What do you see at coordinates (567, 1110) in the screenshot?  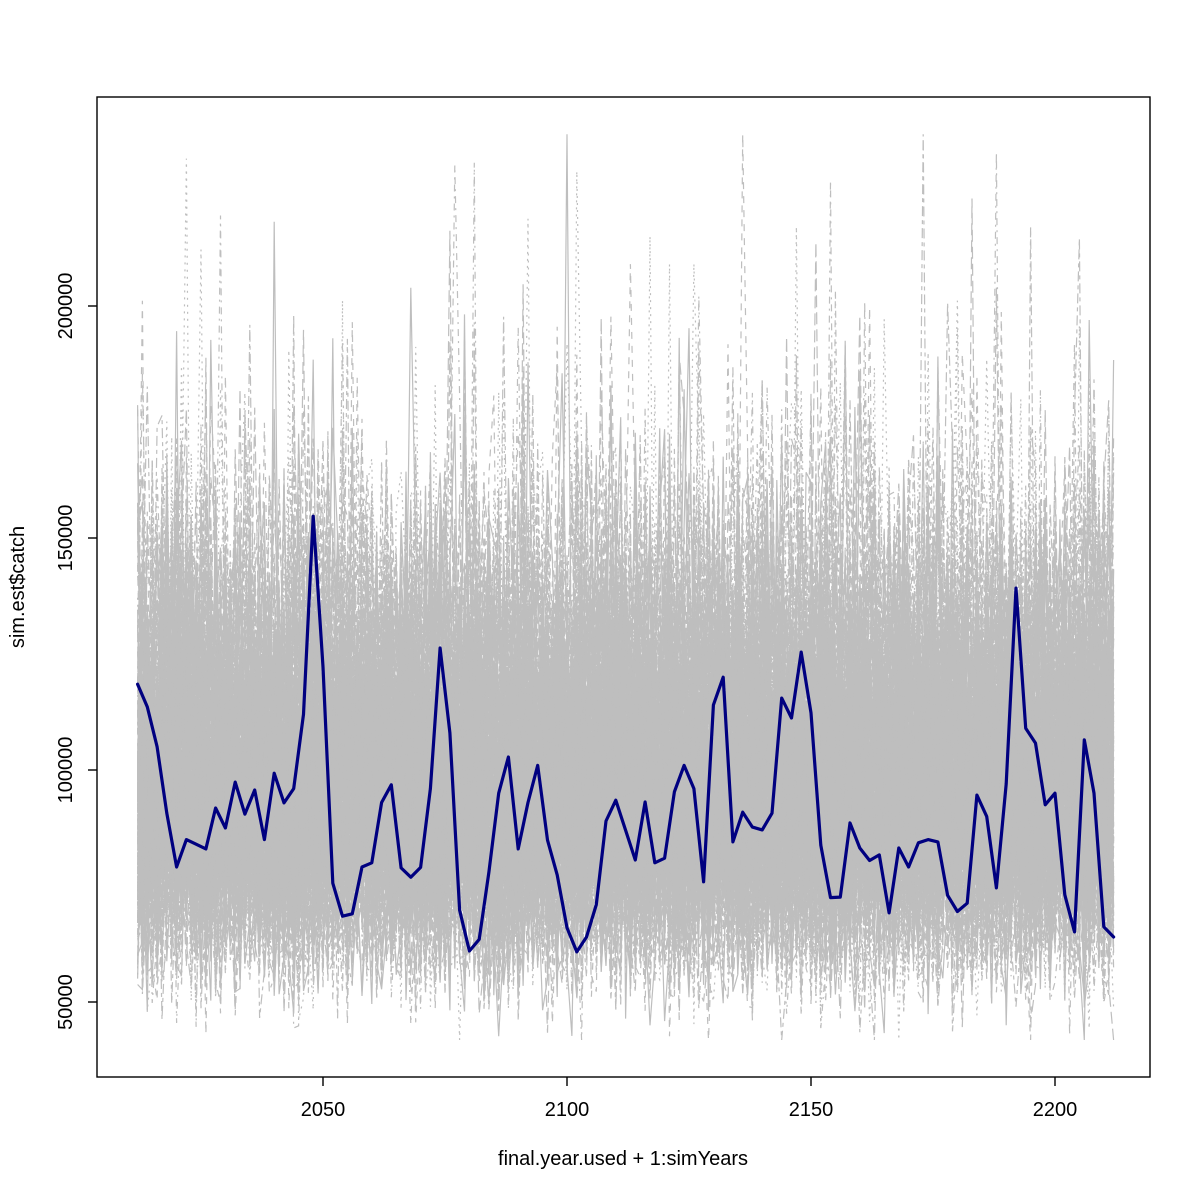 I see `x-tick-label-2100: 2100` at bounding box center [567, 1110].